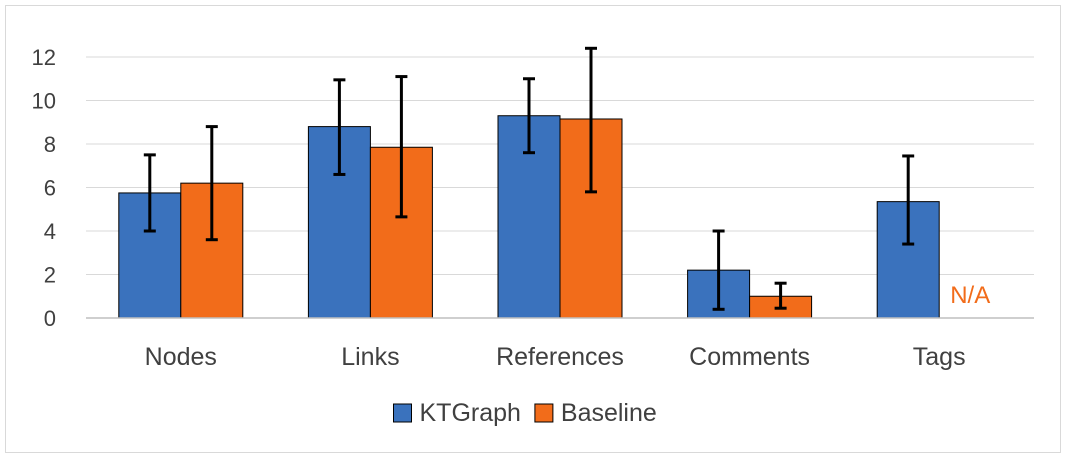  What do you see at coordinates (44, 57) in the screenshot?
I see `y-tick-label: 12` at bounding box center [44, 57].